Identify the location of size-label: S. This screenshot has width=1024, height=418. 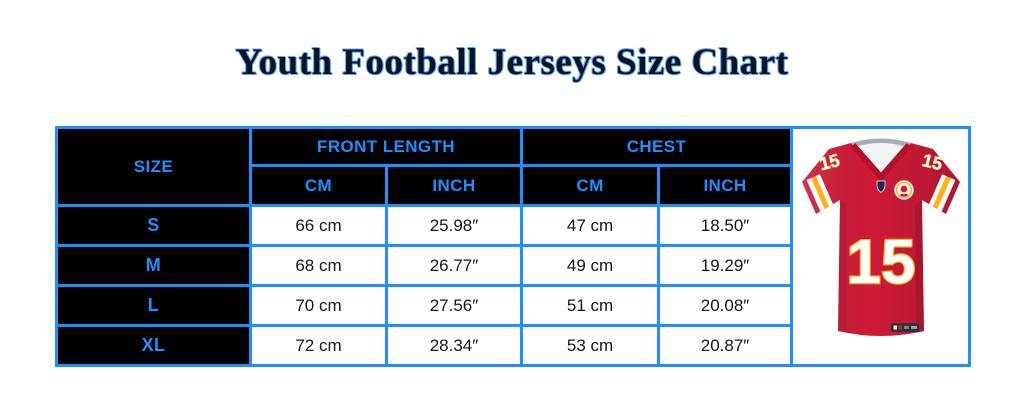
(153, 225).